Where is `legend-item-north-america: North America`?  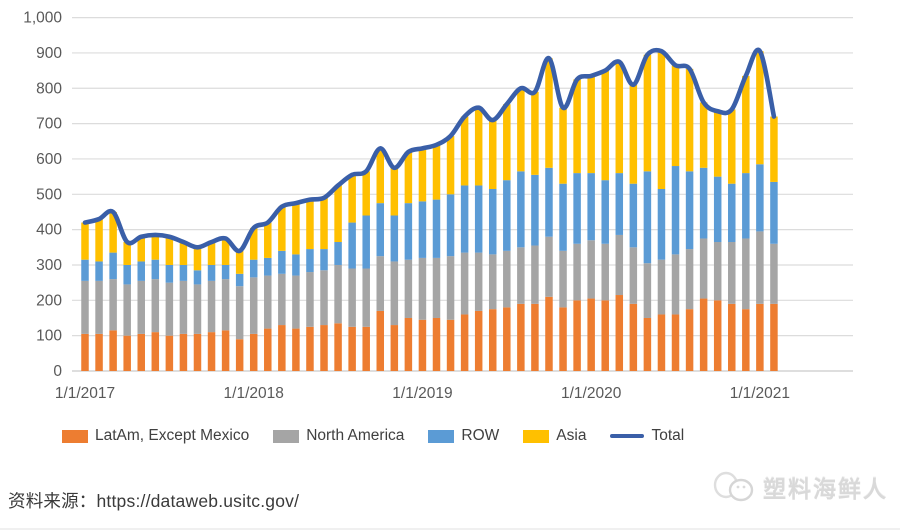 legend-item-north-america: North America is located at coordinates (338, 436).